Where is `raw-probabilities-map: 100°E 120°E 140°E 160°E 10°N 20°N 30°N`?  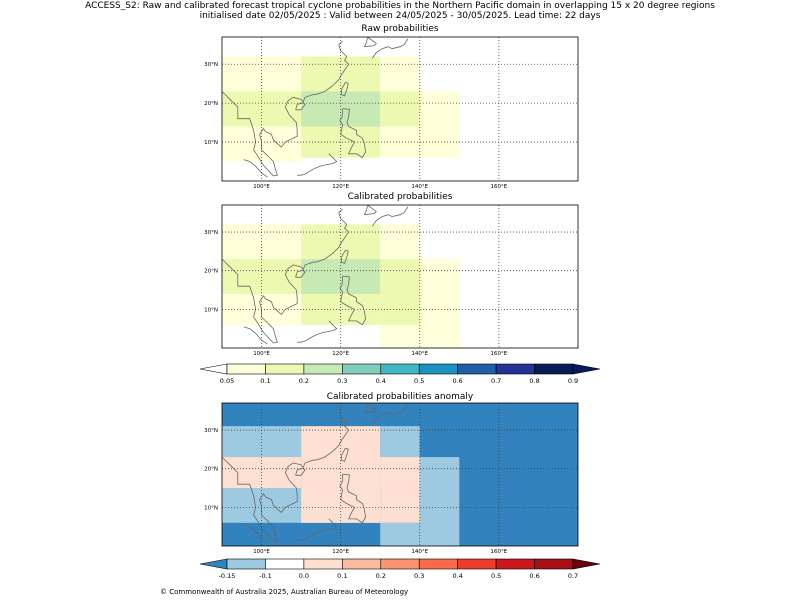
raw-probabilities-map: 100°E 120°E 140°E 160°E 10°N 20°N 30°N is located at coordinates (391, 113).